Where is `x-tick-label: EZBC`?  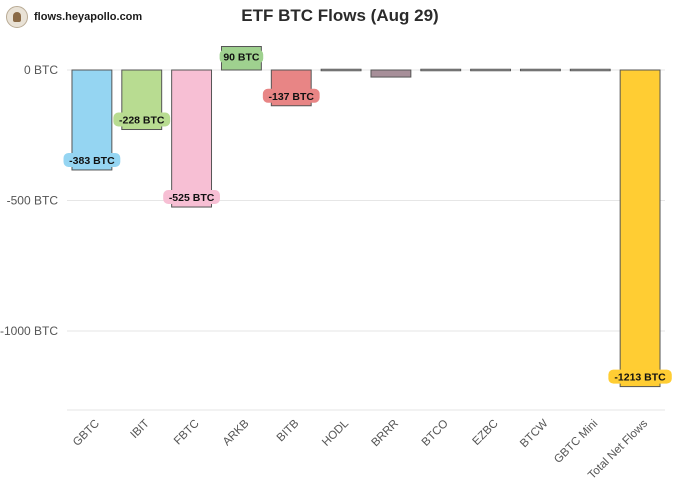
x-tick-label: EZBC is located at coordinates (486, 433).